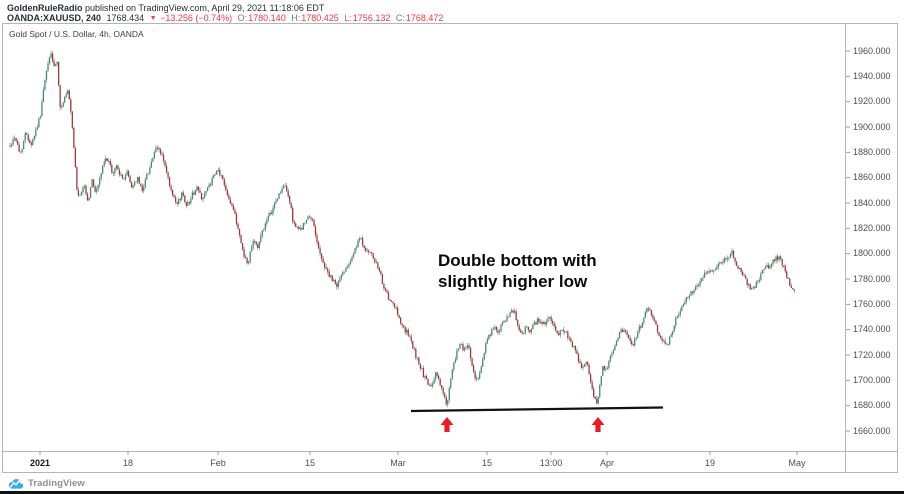 The height and width of the screenshot is (494, 904). Describe the element at coordinates (424, 18) in the screenshot. I see `close-value: 1768.472` at that location.